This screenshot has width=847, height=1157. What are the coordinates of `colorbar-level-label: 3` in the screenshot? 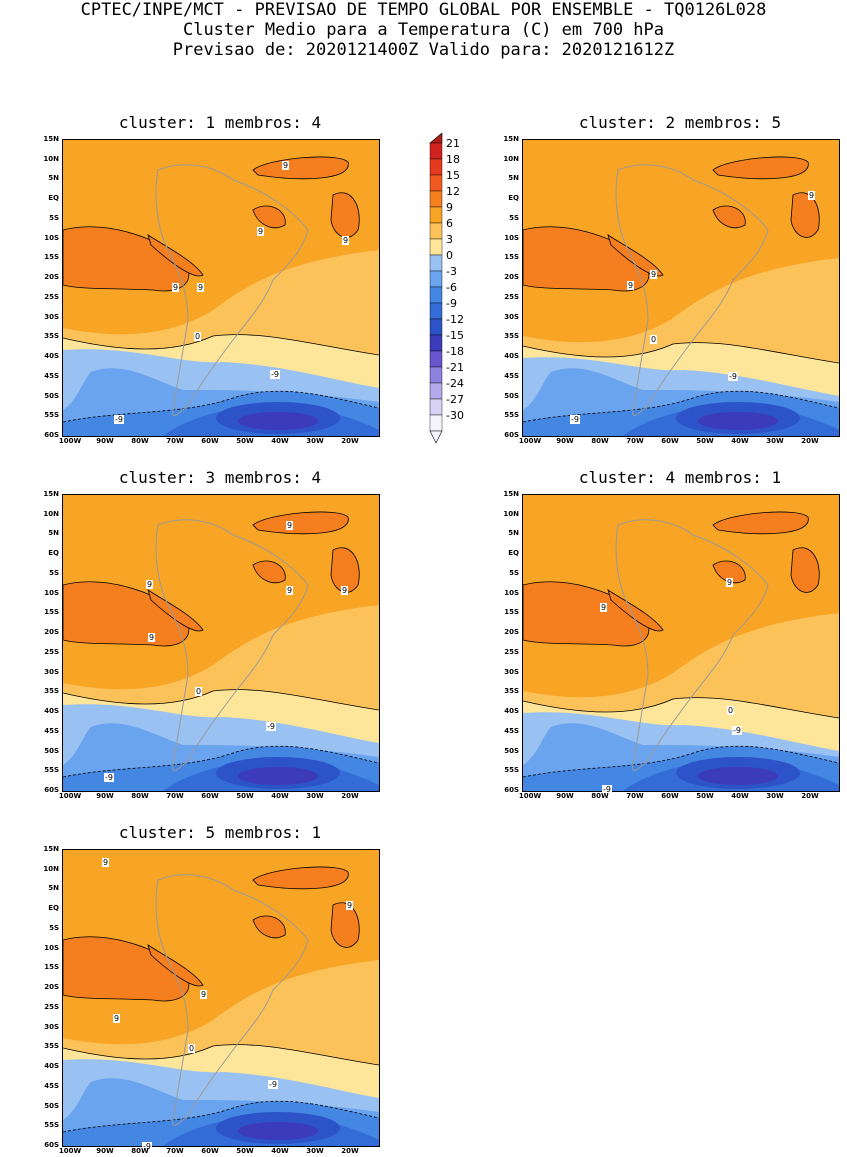 It's located at (449, 239).